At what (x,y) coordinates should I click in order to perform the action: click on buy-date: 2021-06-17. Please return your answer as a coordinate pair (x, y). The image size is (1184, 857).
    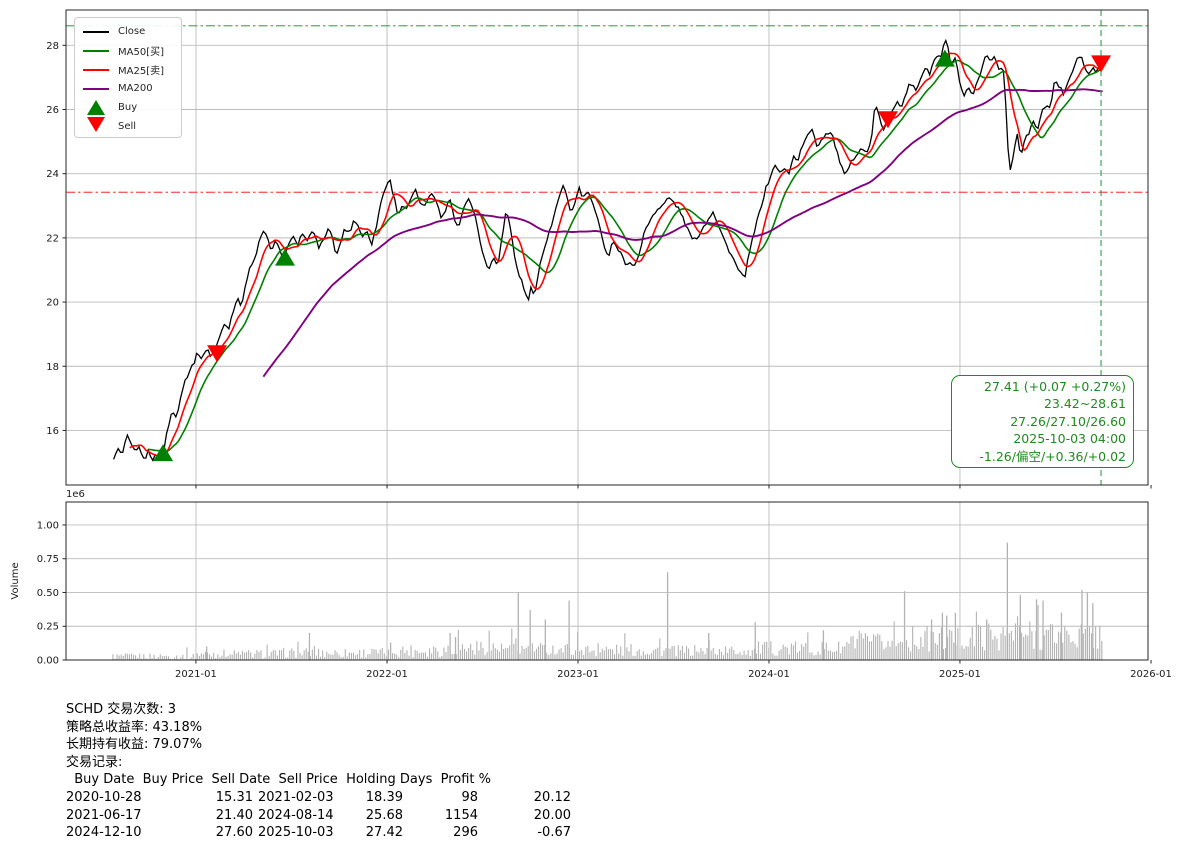
    Looking at the image, I should click on (104, 815).